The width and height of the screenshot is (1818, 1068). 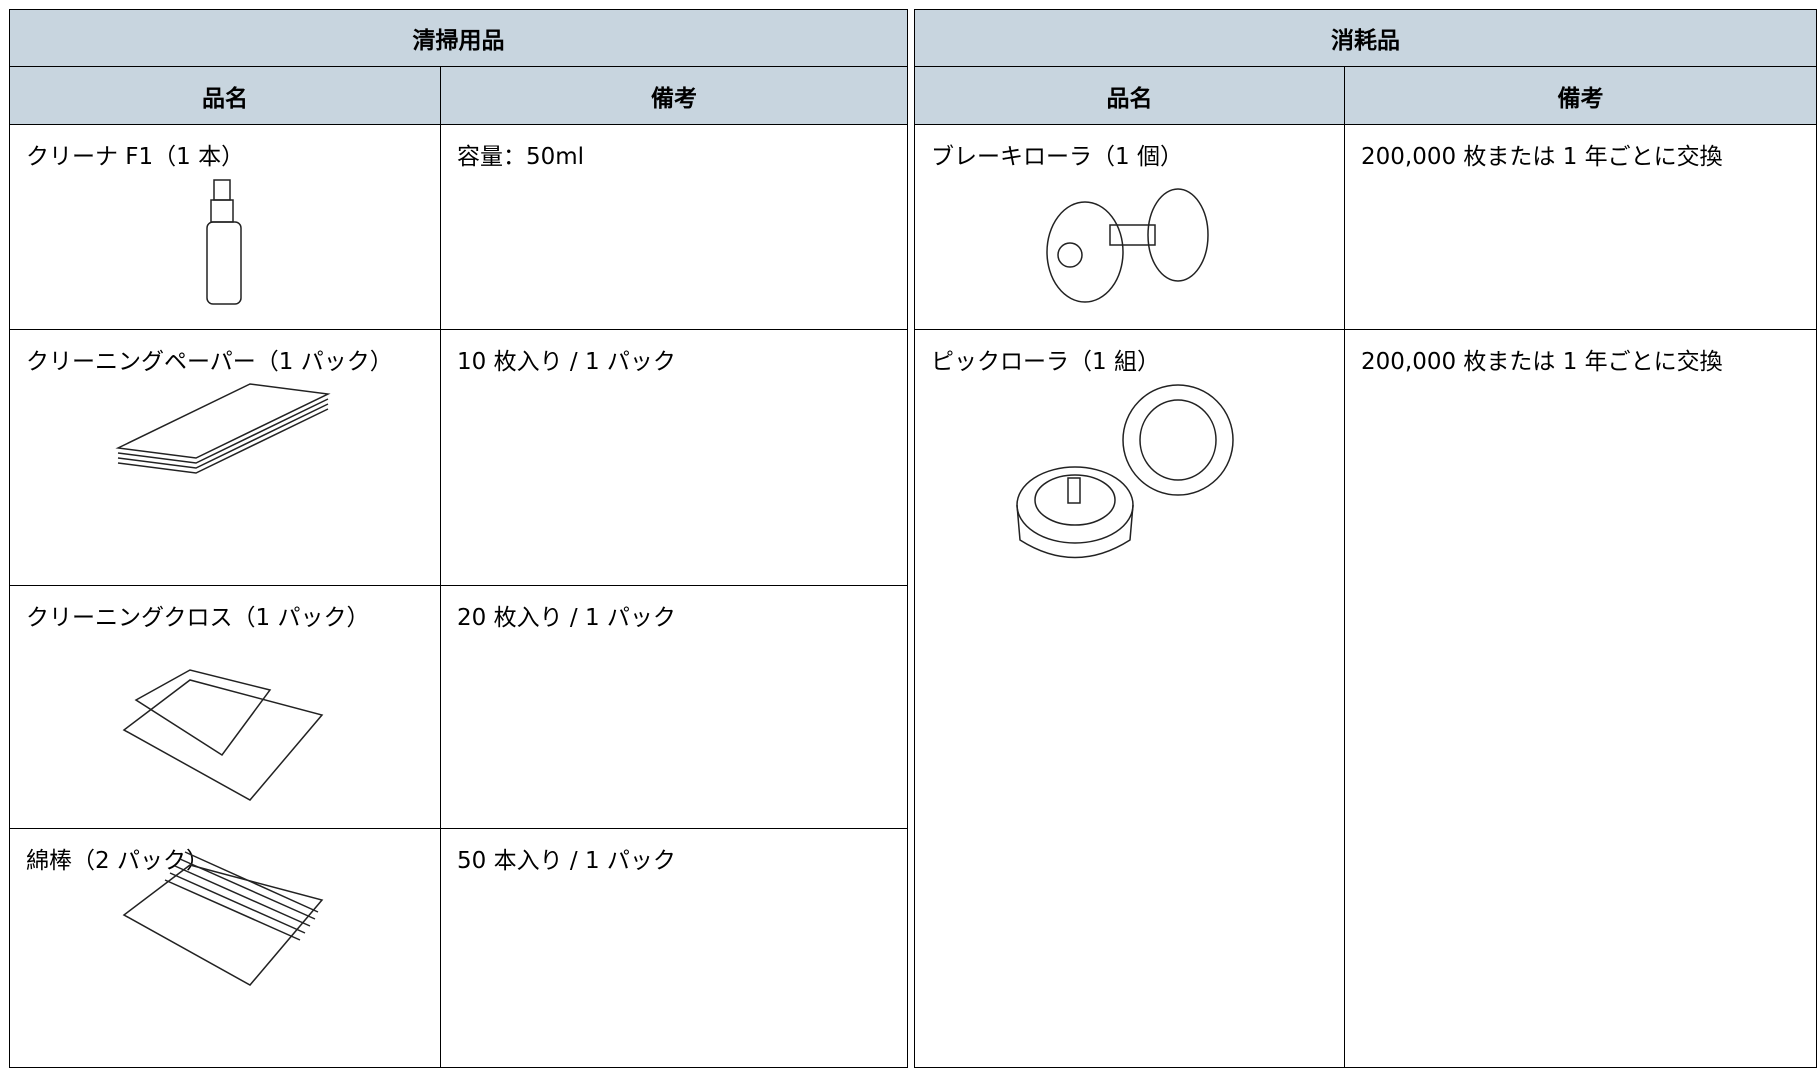 What do you see at coordinates (1366, 38) in the screenshot?
I see `group-header: 消耗品` at bounding box center [1366, 38].